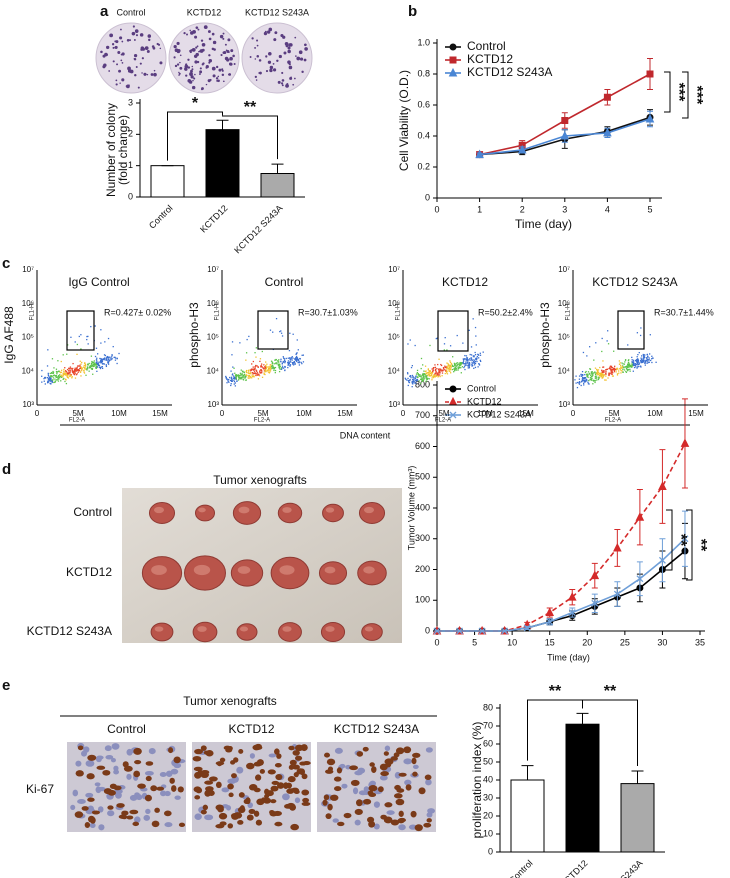 The image size is (730, 878). What do you see at coordinates (607, 209) in the screenshot?
I see `x-tick-label: 4` at bounding box center [607, 209].